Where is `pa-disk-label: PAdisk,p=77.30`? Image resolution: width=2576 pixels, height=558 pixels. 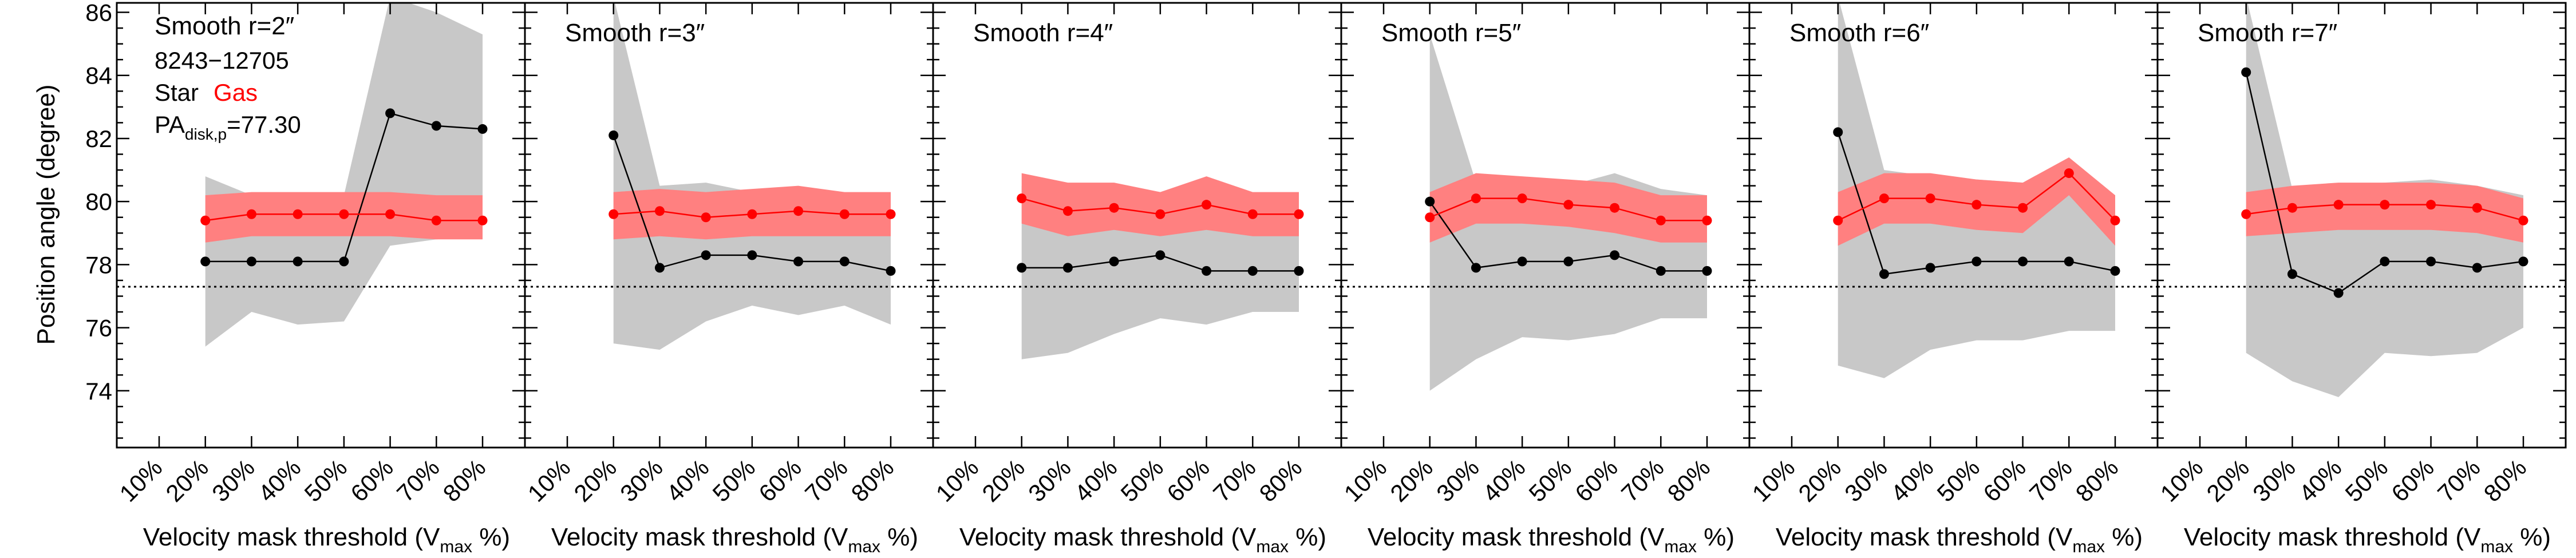
pa-disk-label: PAdisk,p=77.30 is located at coordinates (228, 127).